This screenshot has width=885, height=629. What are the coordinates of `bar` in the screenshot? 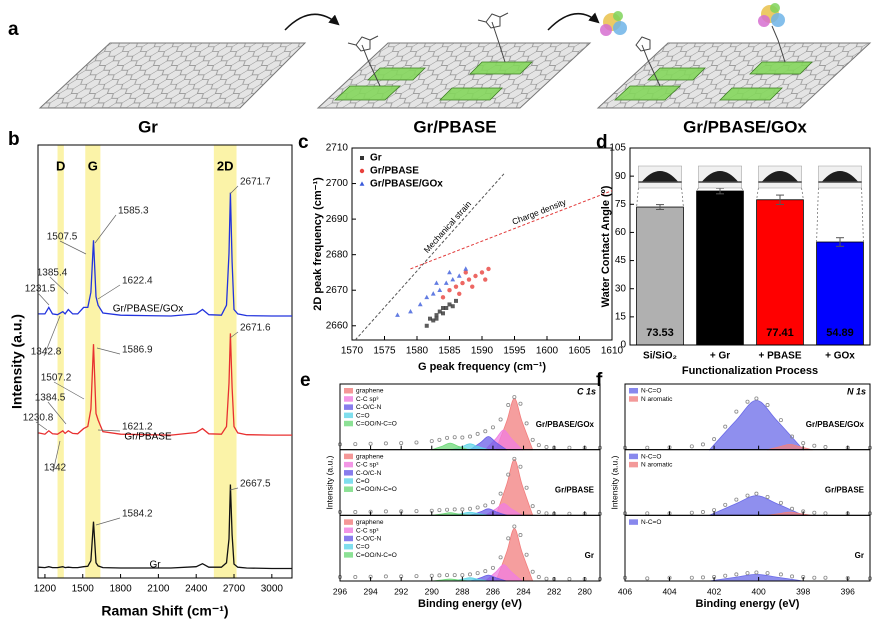 It's located at (720, 268).